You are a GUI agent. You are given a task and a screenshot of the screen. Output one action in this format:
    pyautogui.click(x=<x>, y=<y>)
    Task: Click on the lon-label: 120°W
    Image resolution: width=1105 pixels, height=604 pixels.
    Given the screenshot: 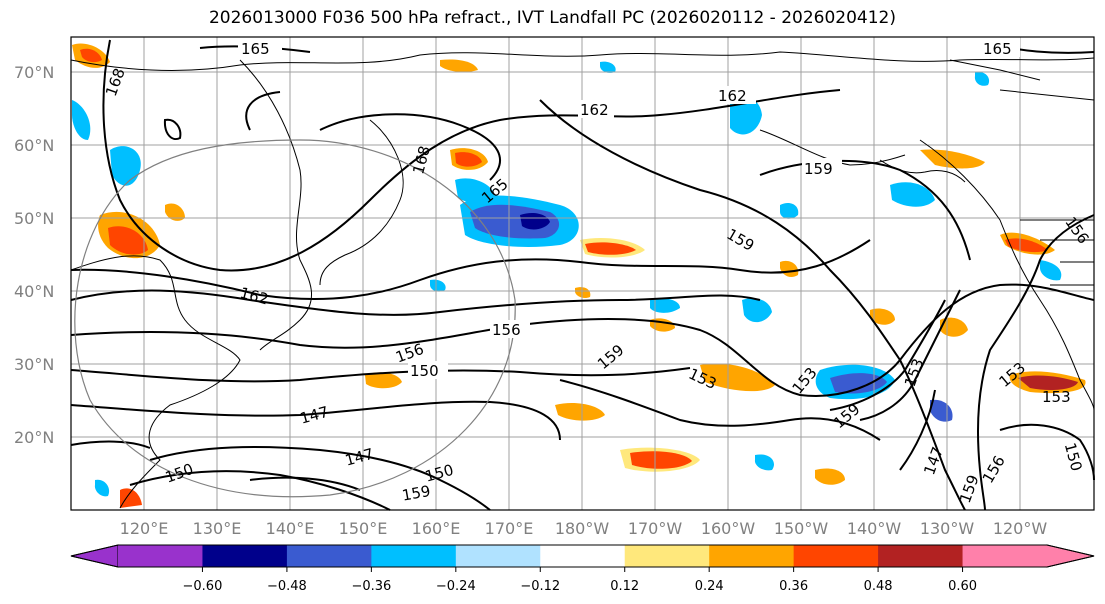 What is the action you would take?
    pyautogui.click(x=1020, y=528)
    